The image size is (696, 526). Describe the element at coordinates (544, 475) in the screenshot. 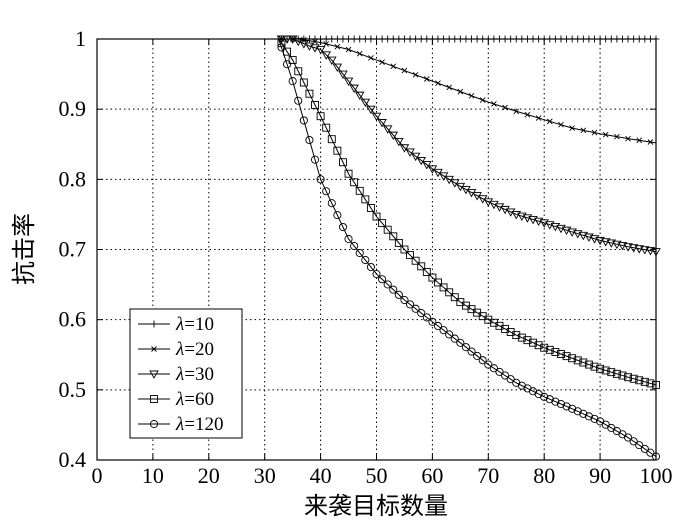

I see `x-tick-label: 80` at that location.